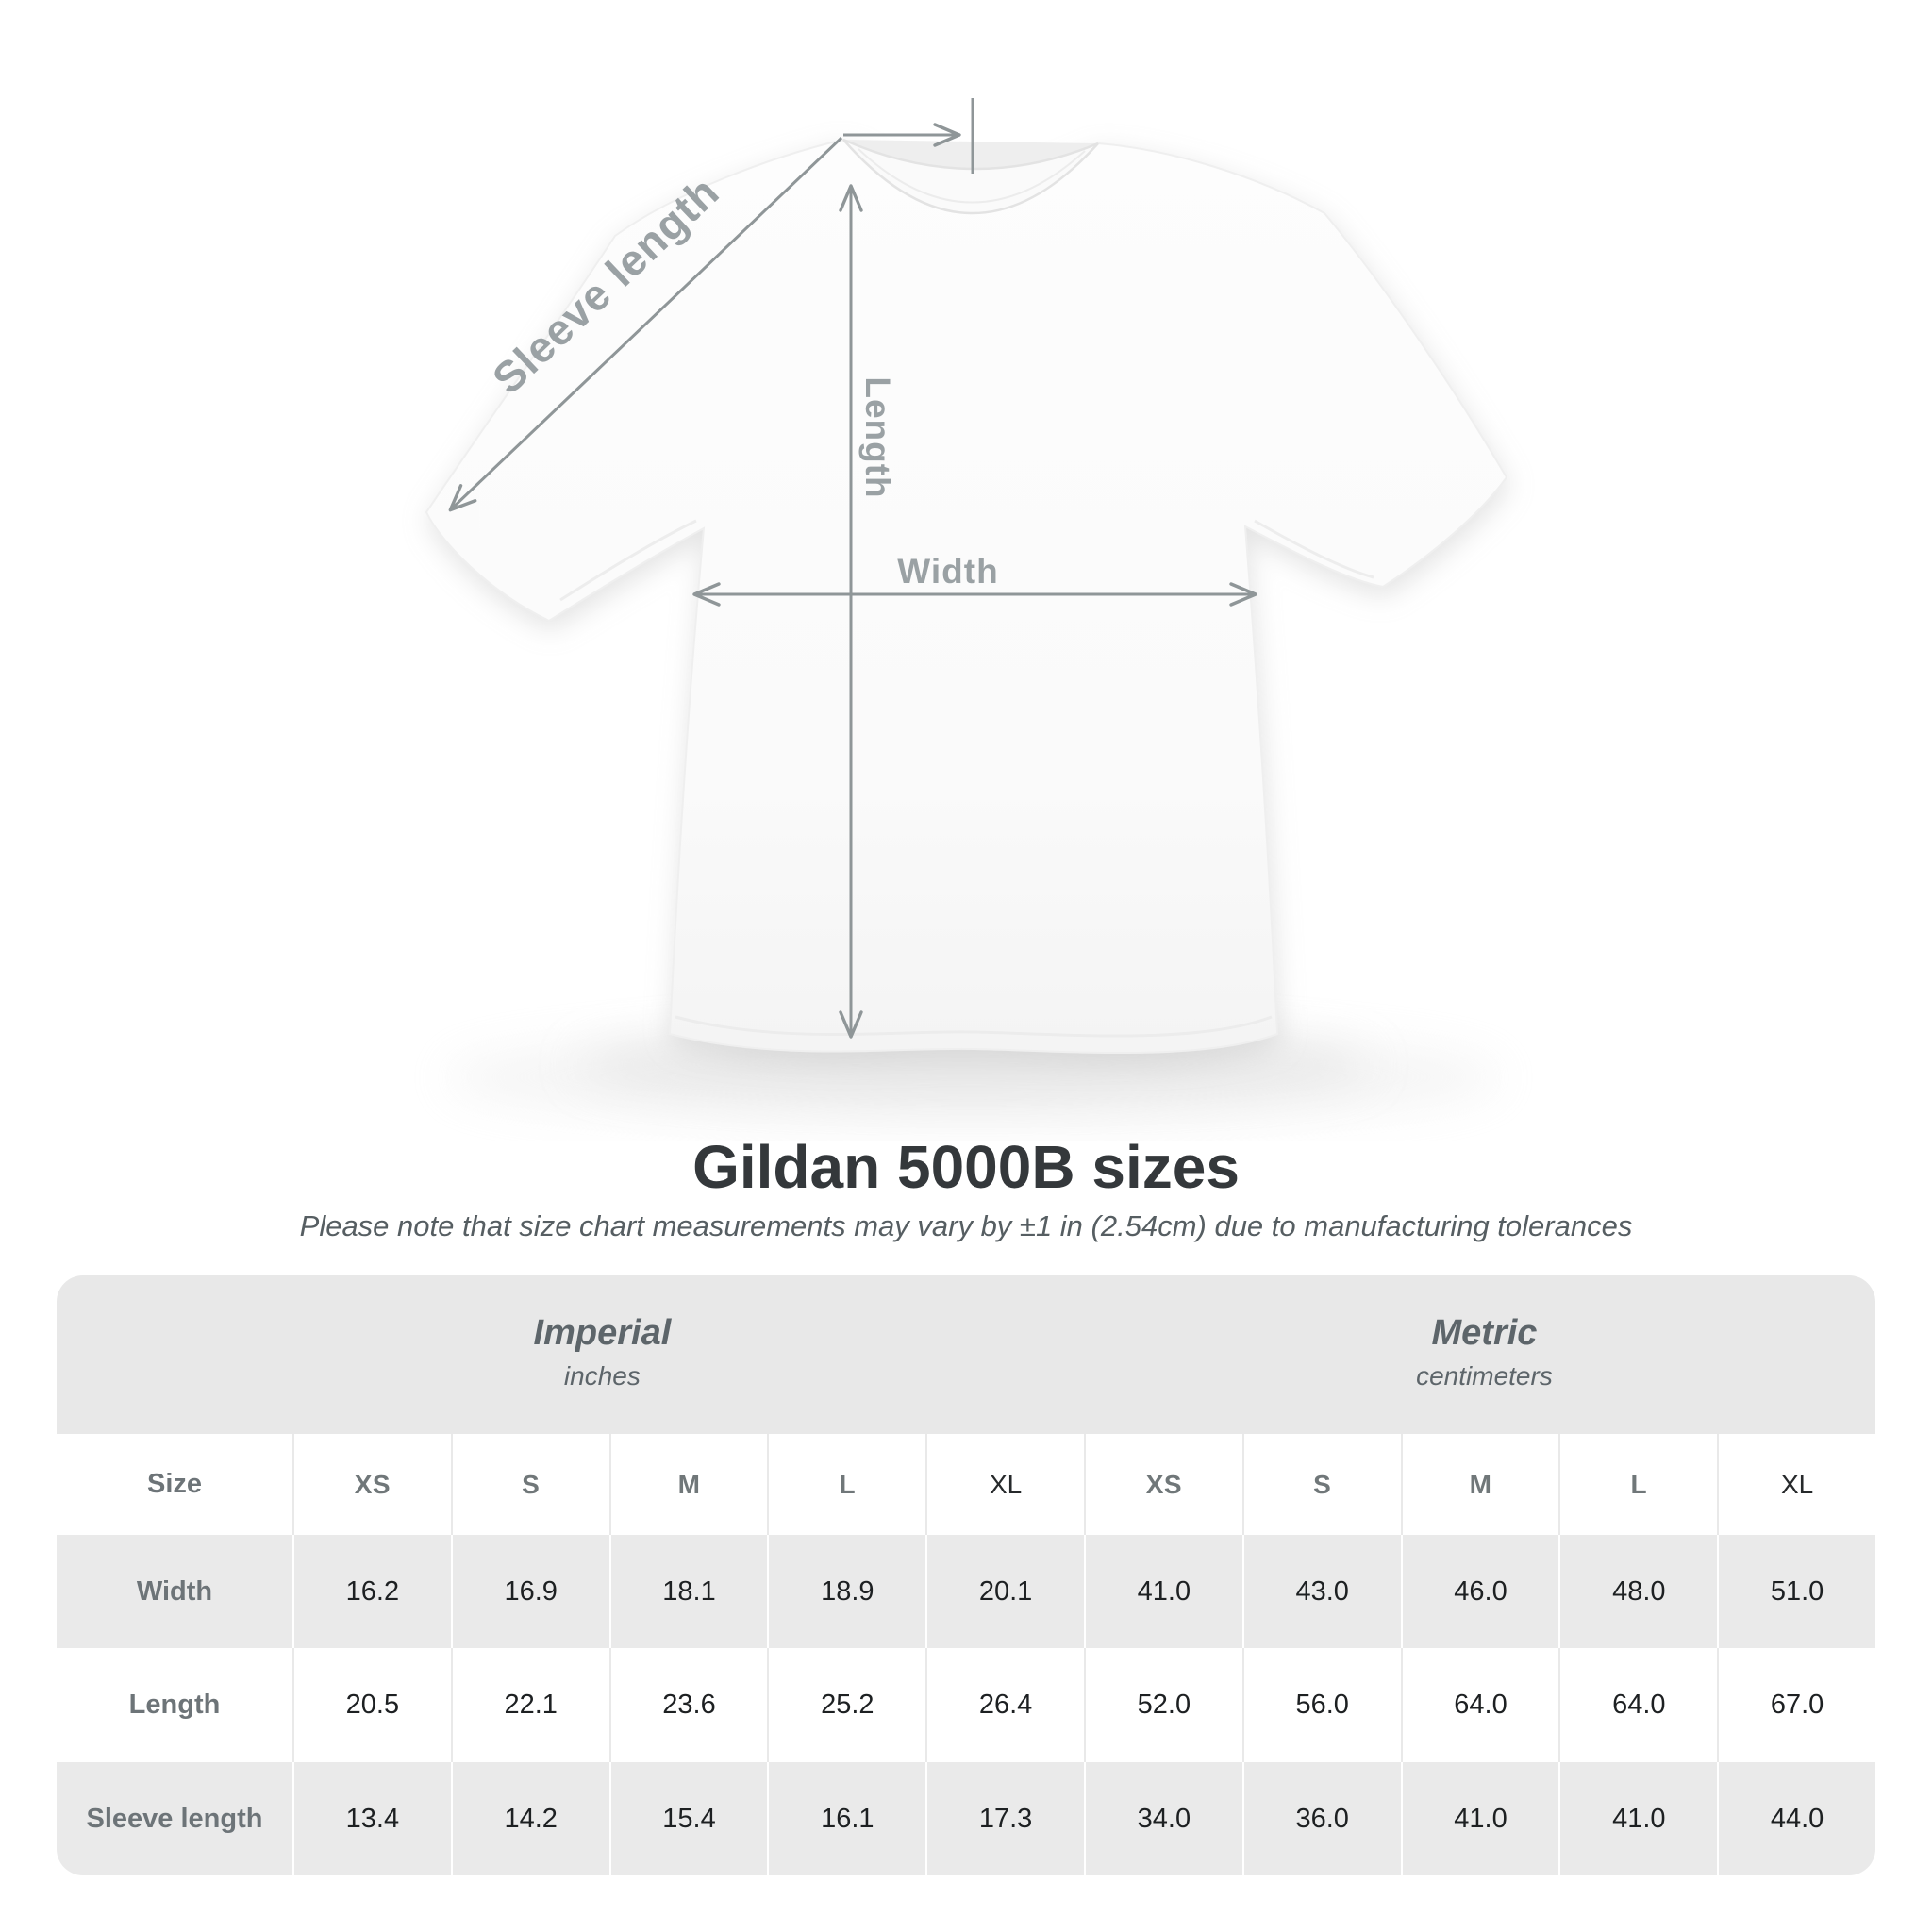 Image resolution: width=1932 pixels, height=1932 pixels. Describe the element at coordinates (1005, 1591) in the screenshot. I see `size-value-cell: 20.1` at that location.